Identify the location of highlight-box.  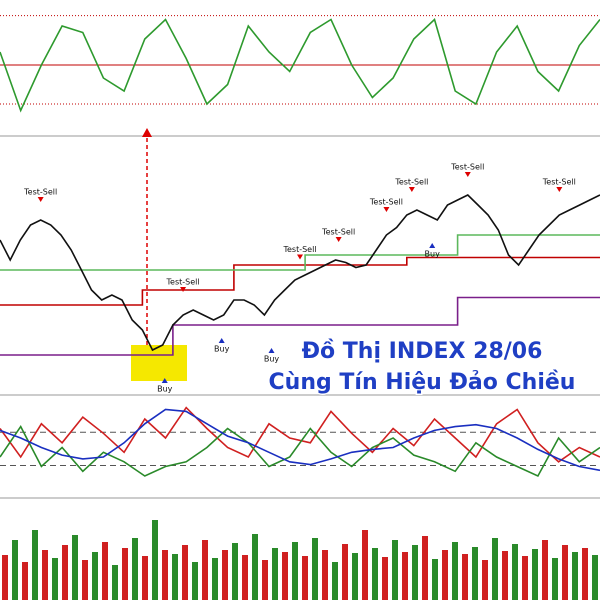
(159, 363).